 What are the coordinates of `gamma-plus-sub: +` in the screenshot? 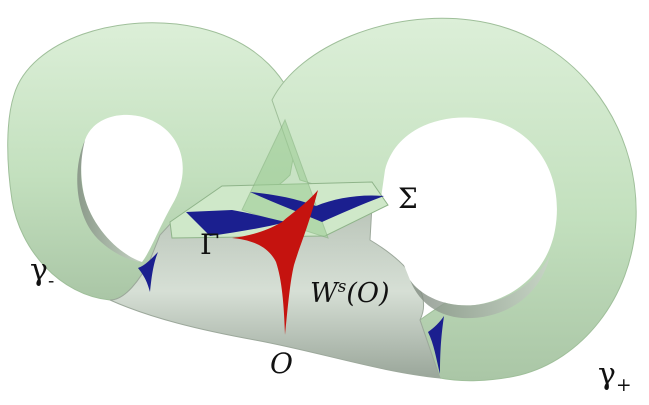 It's located at (624, 385).